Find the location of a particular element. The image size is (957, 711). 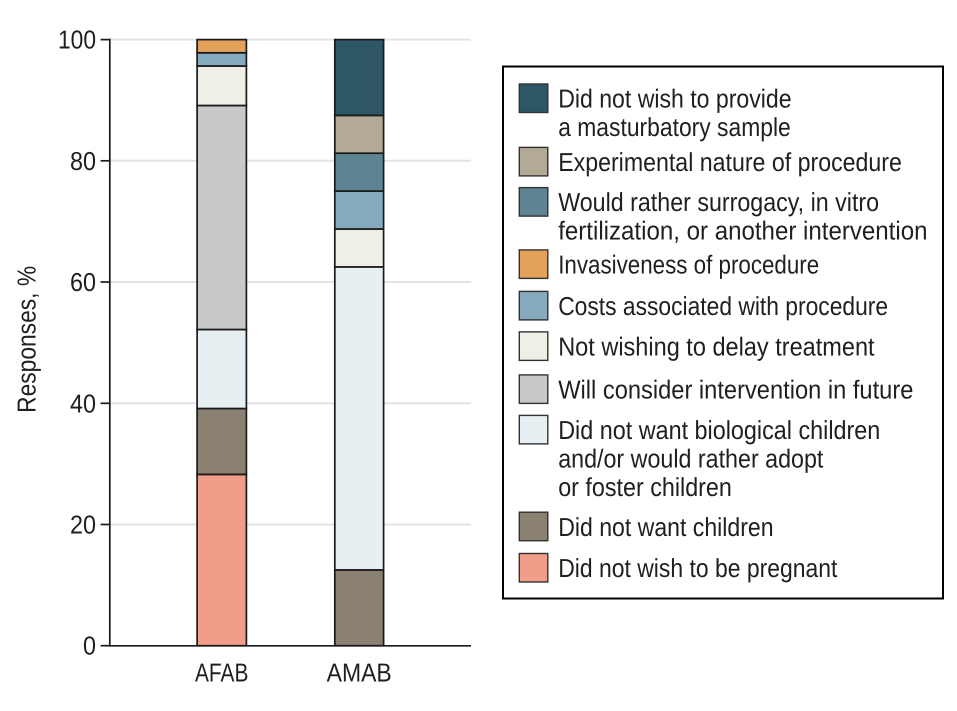

svg-text: or foster children is located at coordinates (645, 487).